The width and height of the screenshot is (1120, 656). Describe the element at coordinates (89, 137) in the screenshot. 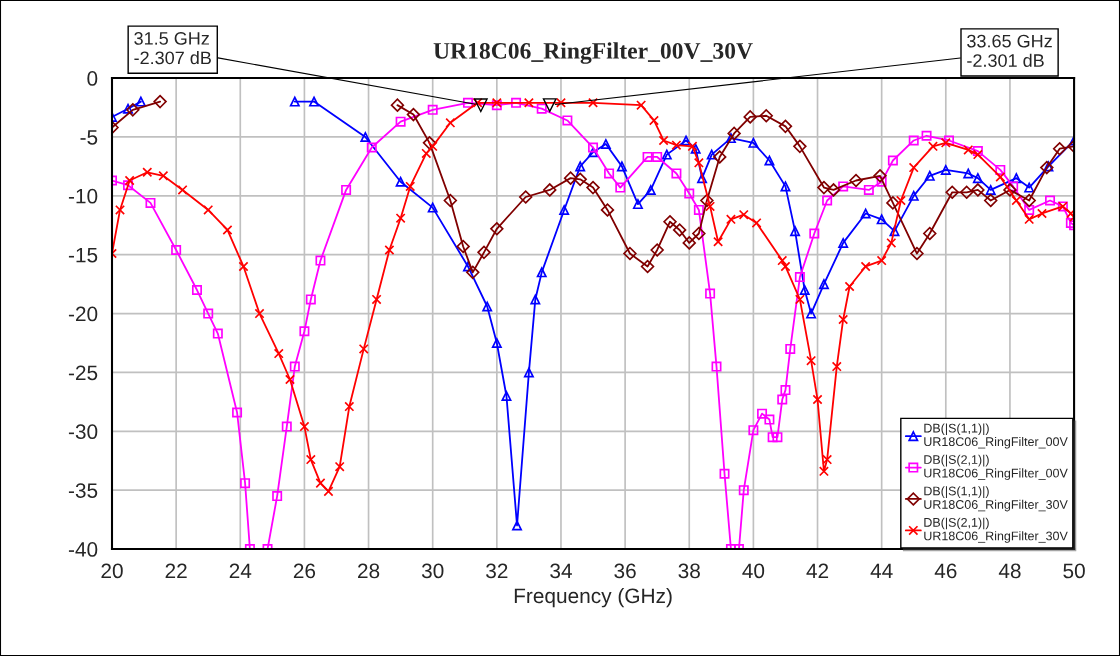

I see `y-tick-label: -5` at that location.